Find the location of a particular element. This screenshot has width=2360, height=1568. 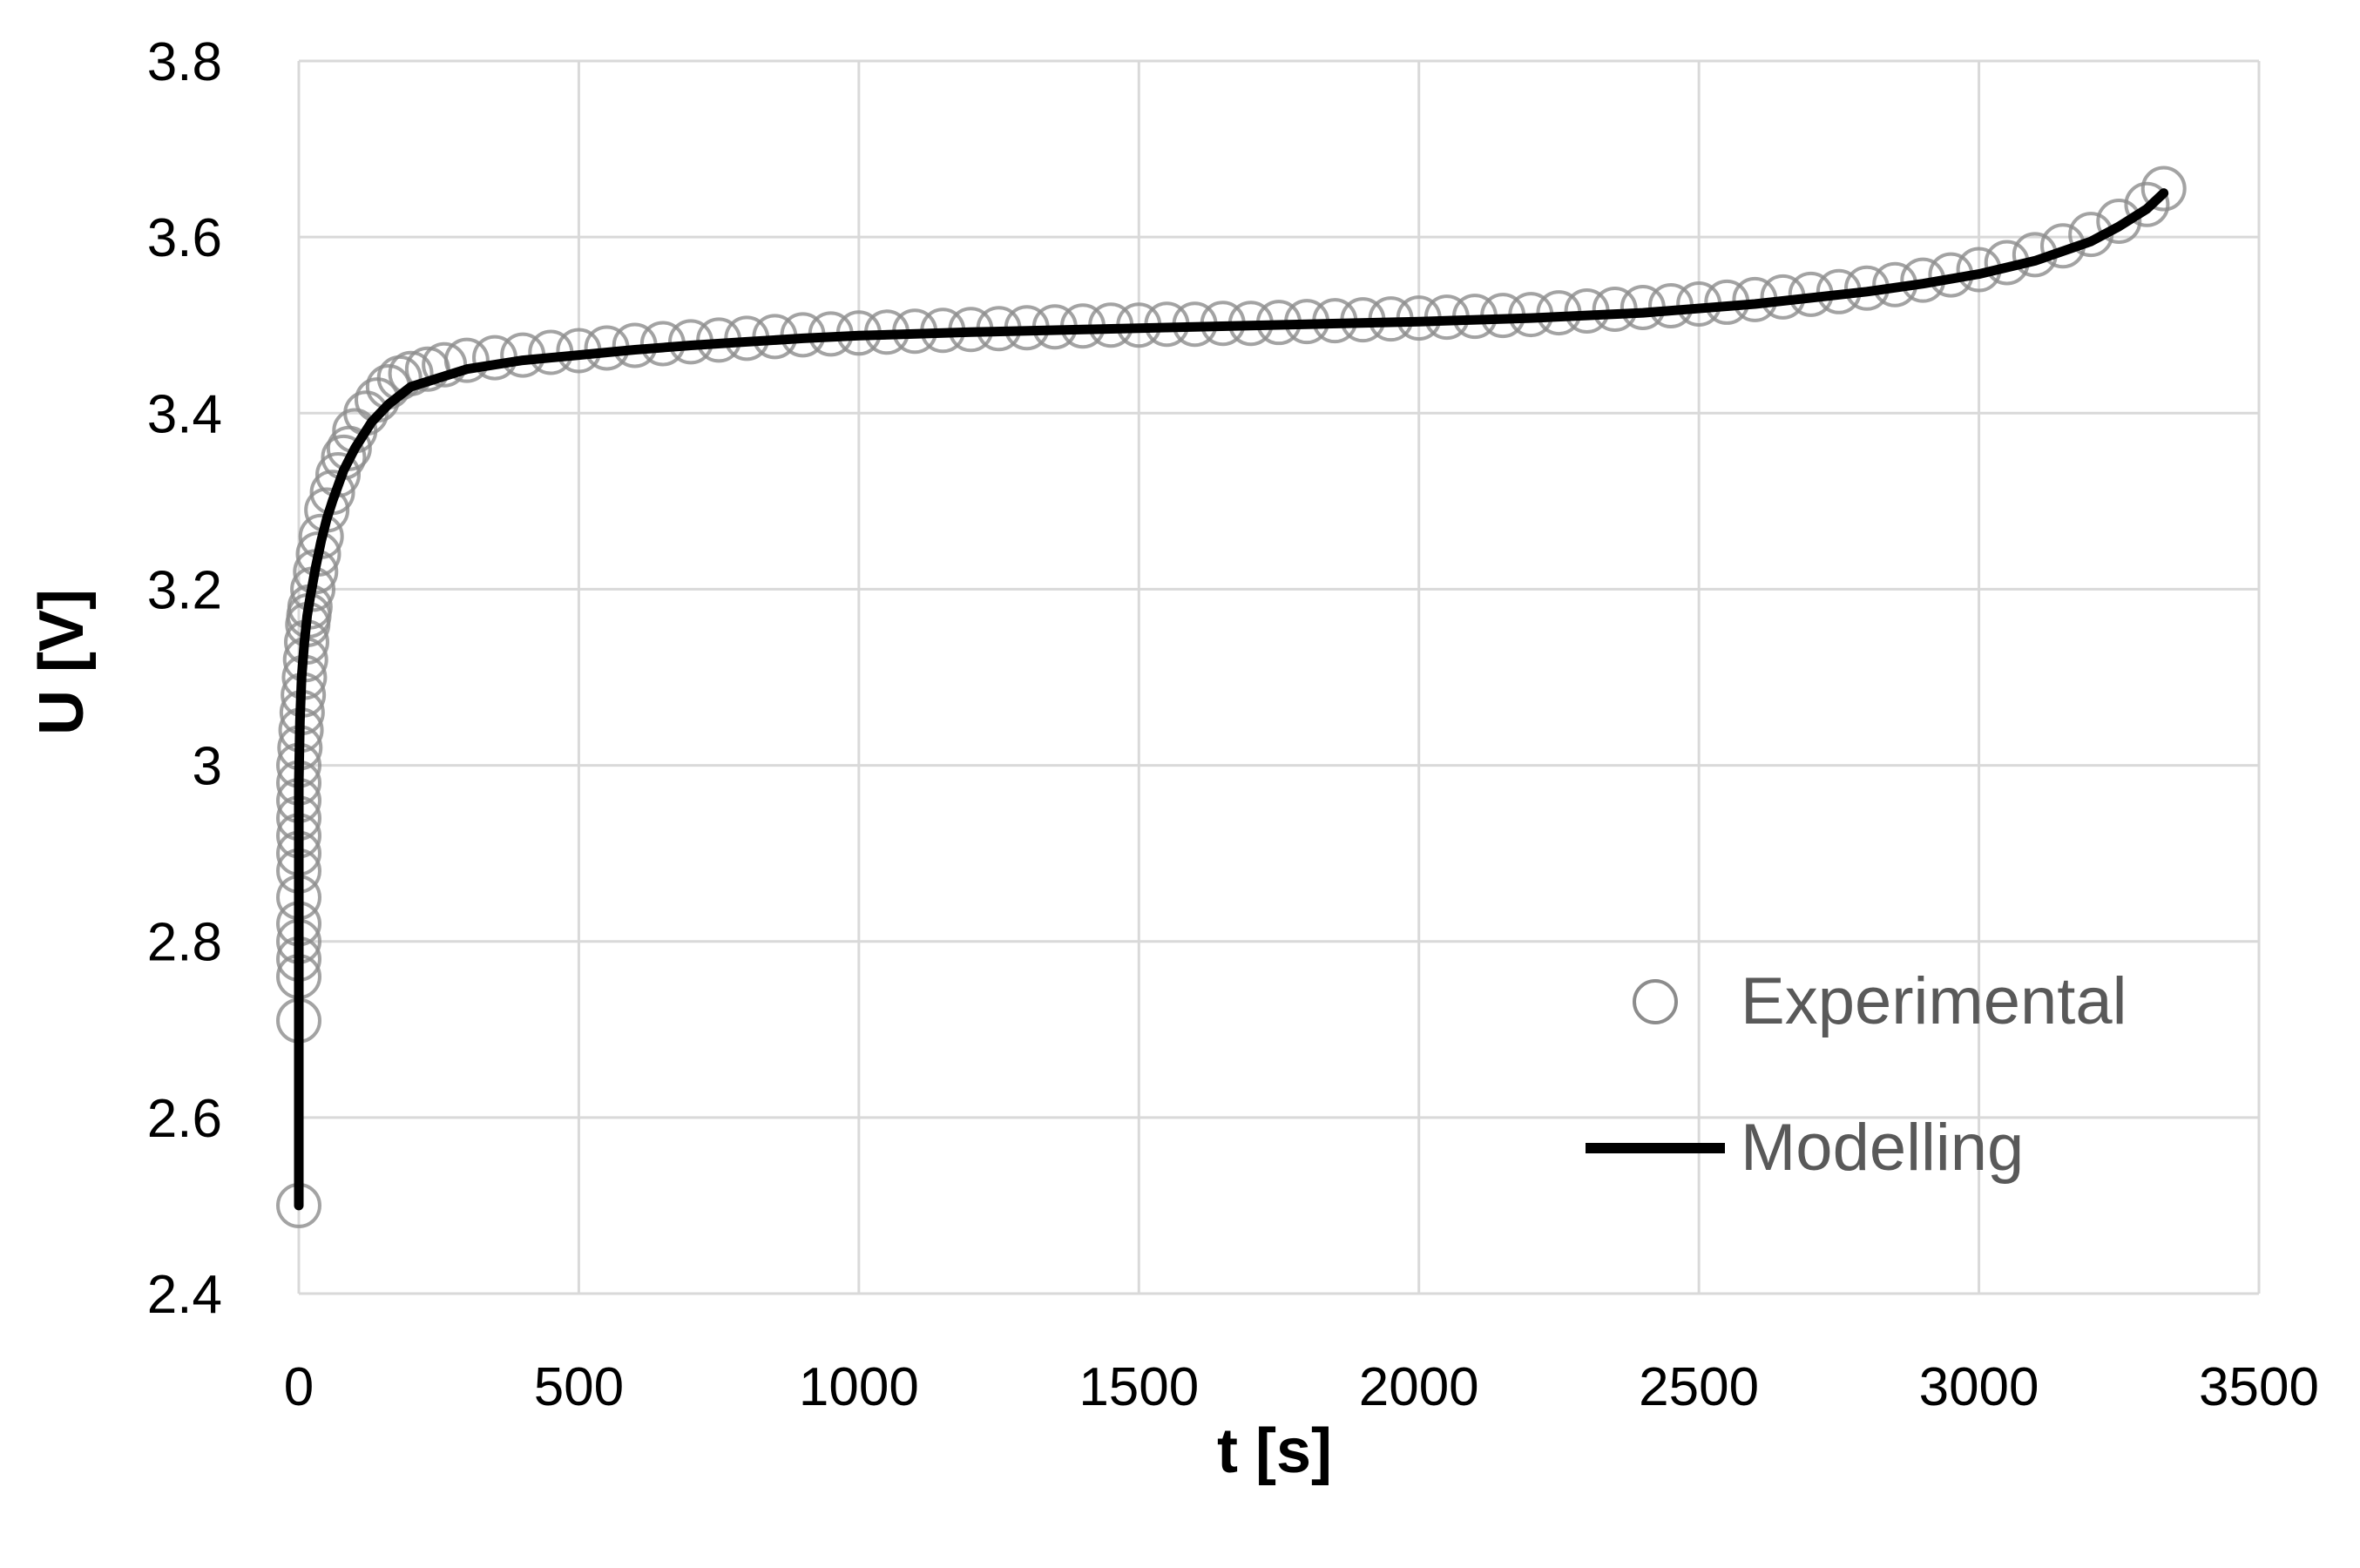

y-tick-label: 2.6 is located at coordinates (184, 1119).